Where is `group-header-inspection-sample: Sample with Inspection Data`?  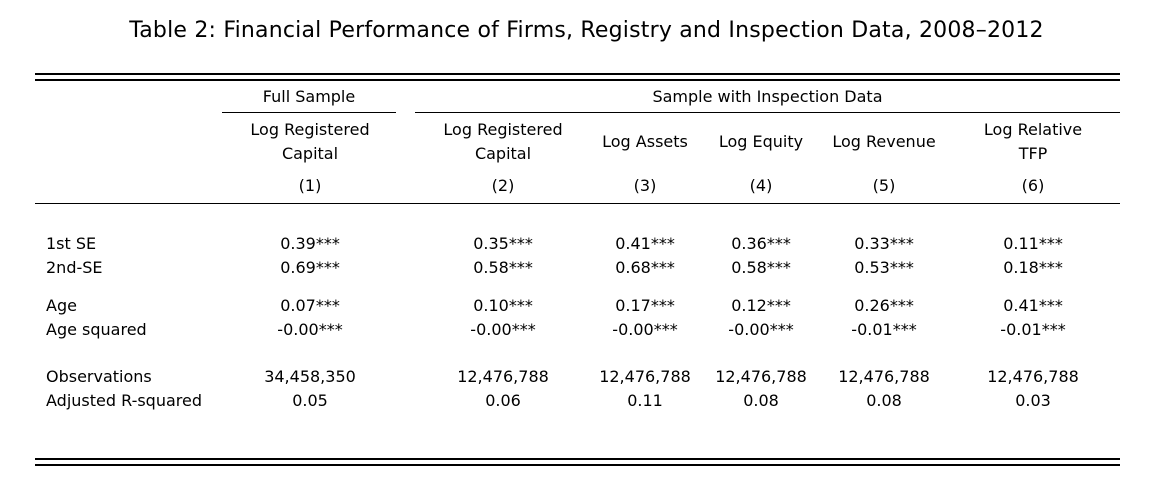
group-header-inspection-sample: Sample with Inspection Data is located at coordinates (767, 96).